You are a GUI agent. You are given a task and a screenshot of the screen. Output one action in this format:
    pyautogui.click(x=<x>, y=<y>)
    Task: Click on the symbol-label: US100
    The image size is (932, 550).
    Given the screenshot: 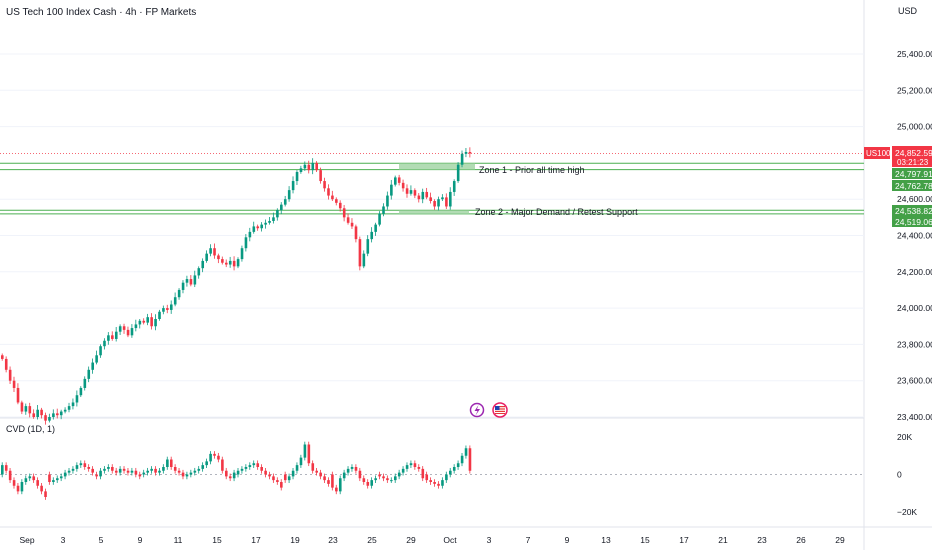 What is the action you would take?
    pyautogui.click(x=878, y=153)
    